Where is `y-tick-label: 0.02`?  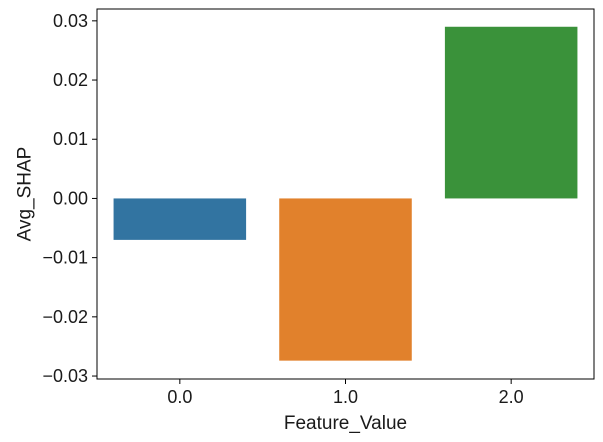
y-tick-label: 0.02 is located at coordinates (70, 80).